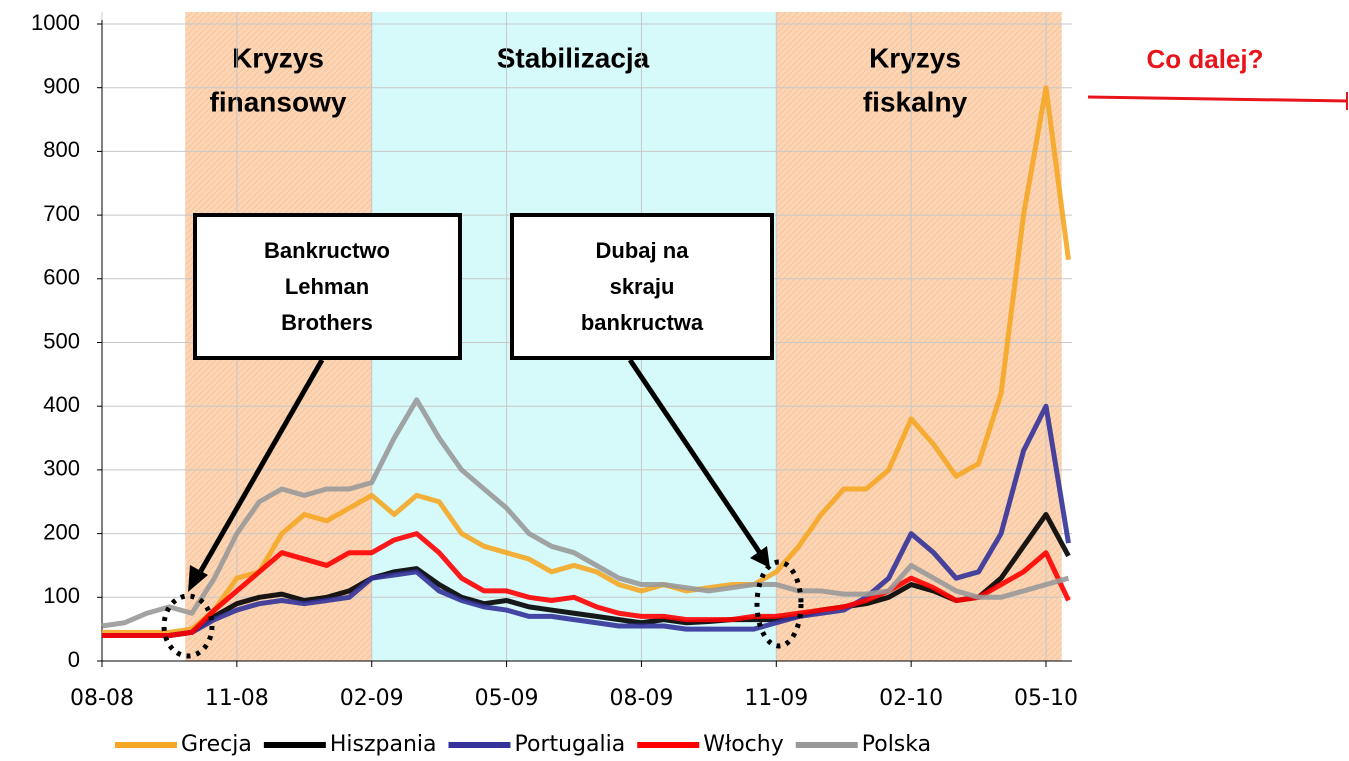  What do you see at coordinates (237, 698) in the screenshot?
I see `x-tick-label: 11-08` at bounding box center [237, 698].